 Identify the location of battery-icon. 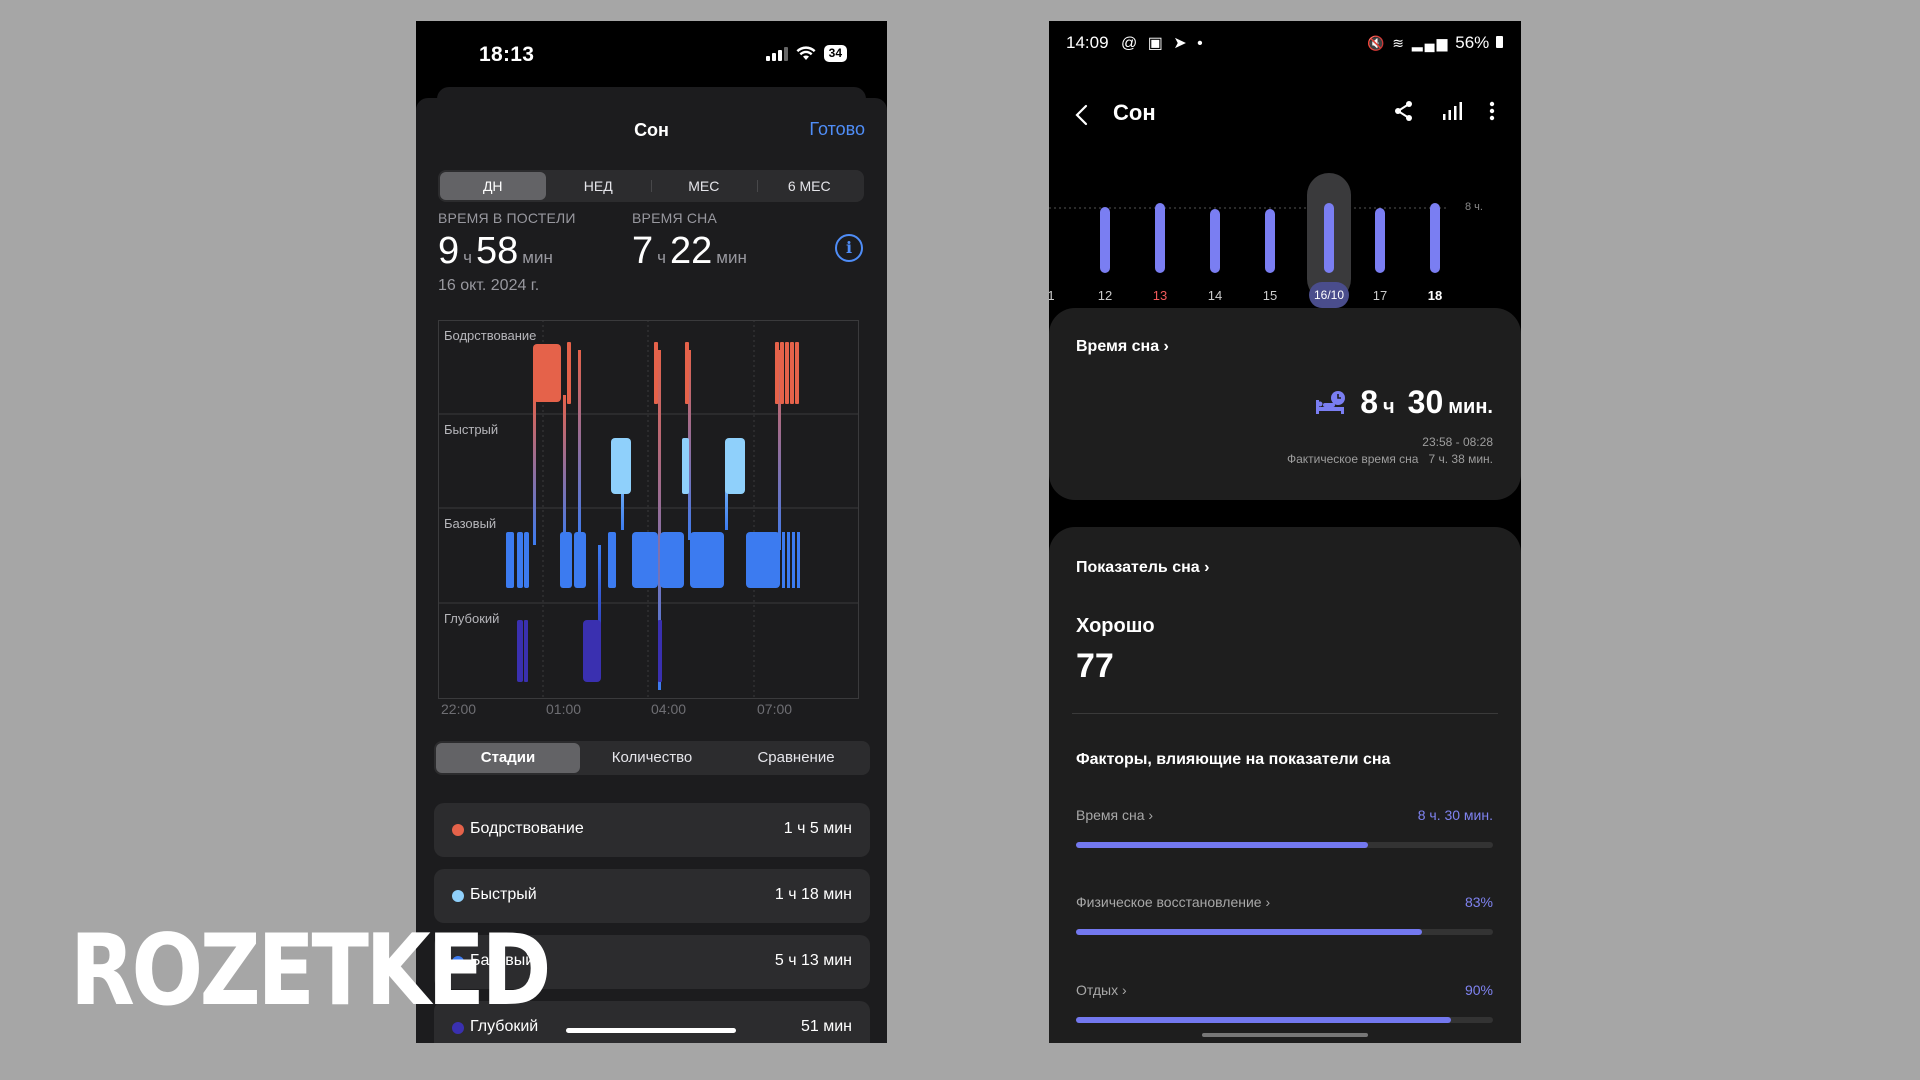
(1499, 42).